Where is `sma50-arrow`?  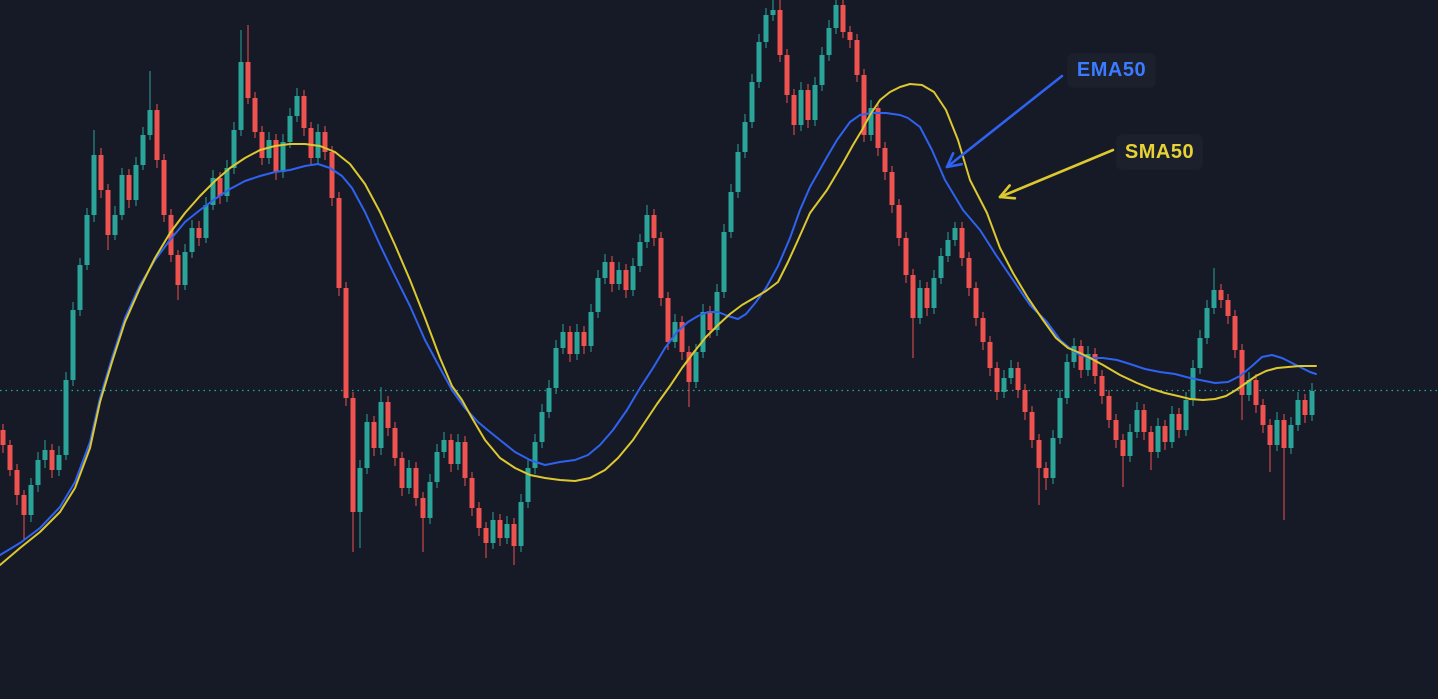
sma50-arrow is located at coordinates (1056, 174).